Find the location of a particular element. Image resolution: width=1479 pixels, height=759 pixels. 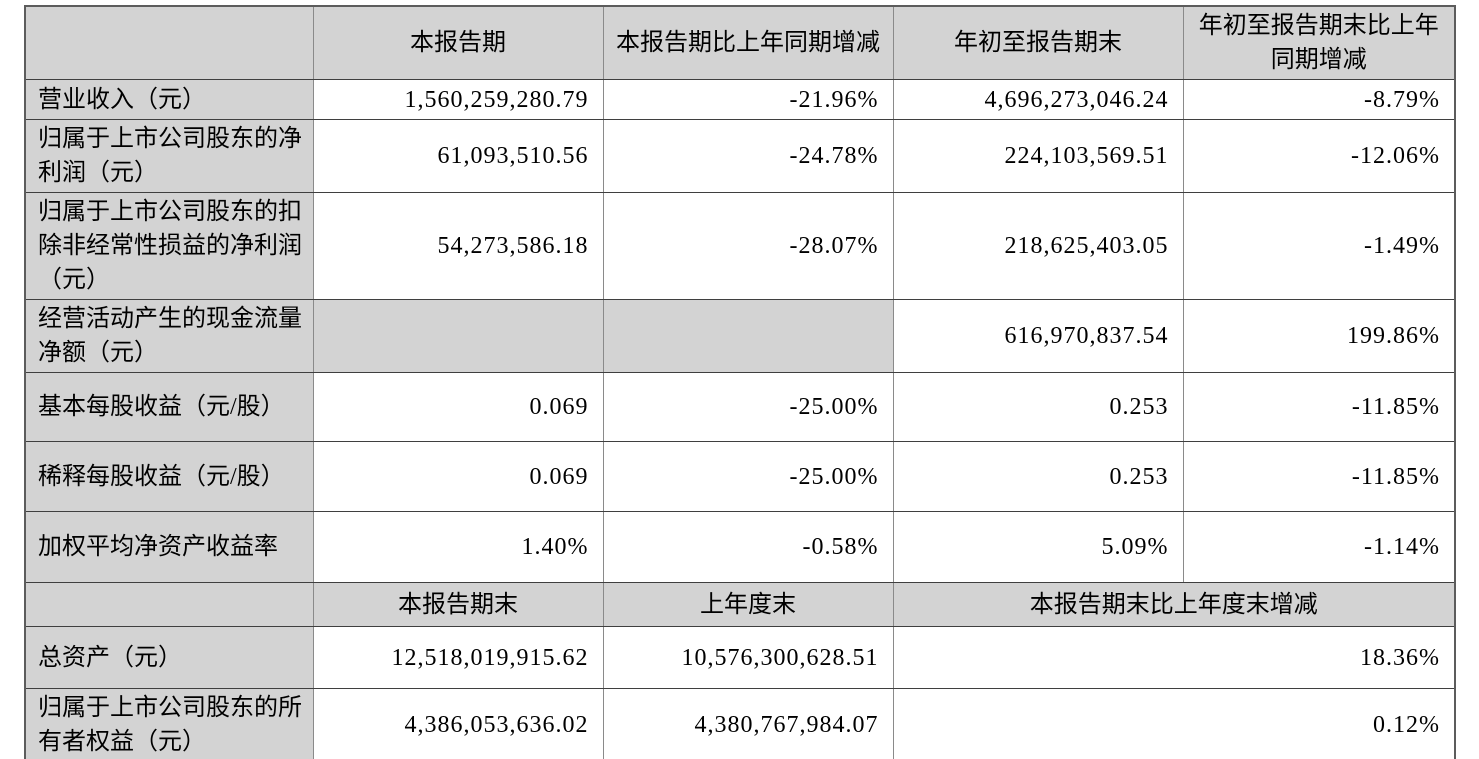

cell-ytd: 5.09% is located at coordinates (1038, 547).